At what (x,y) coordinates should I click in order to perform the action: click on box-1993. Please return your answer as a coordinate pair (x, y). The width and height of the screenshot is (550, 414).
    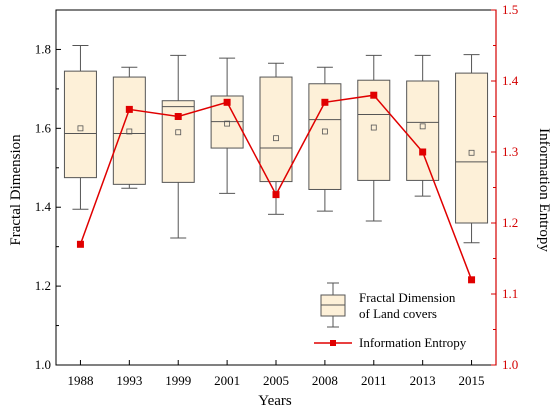
    Looking at the image, I should click on (129, 127).